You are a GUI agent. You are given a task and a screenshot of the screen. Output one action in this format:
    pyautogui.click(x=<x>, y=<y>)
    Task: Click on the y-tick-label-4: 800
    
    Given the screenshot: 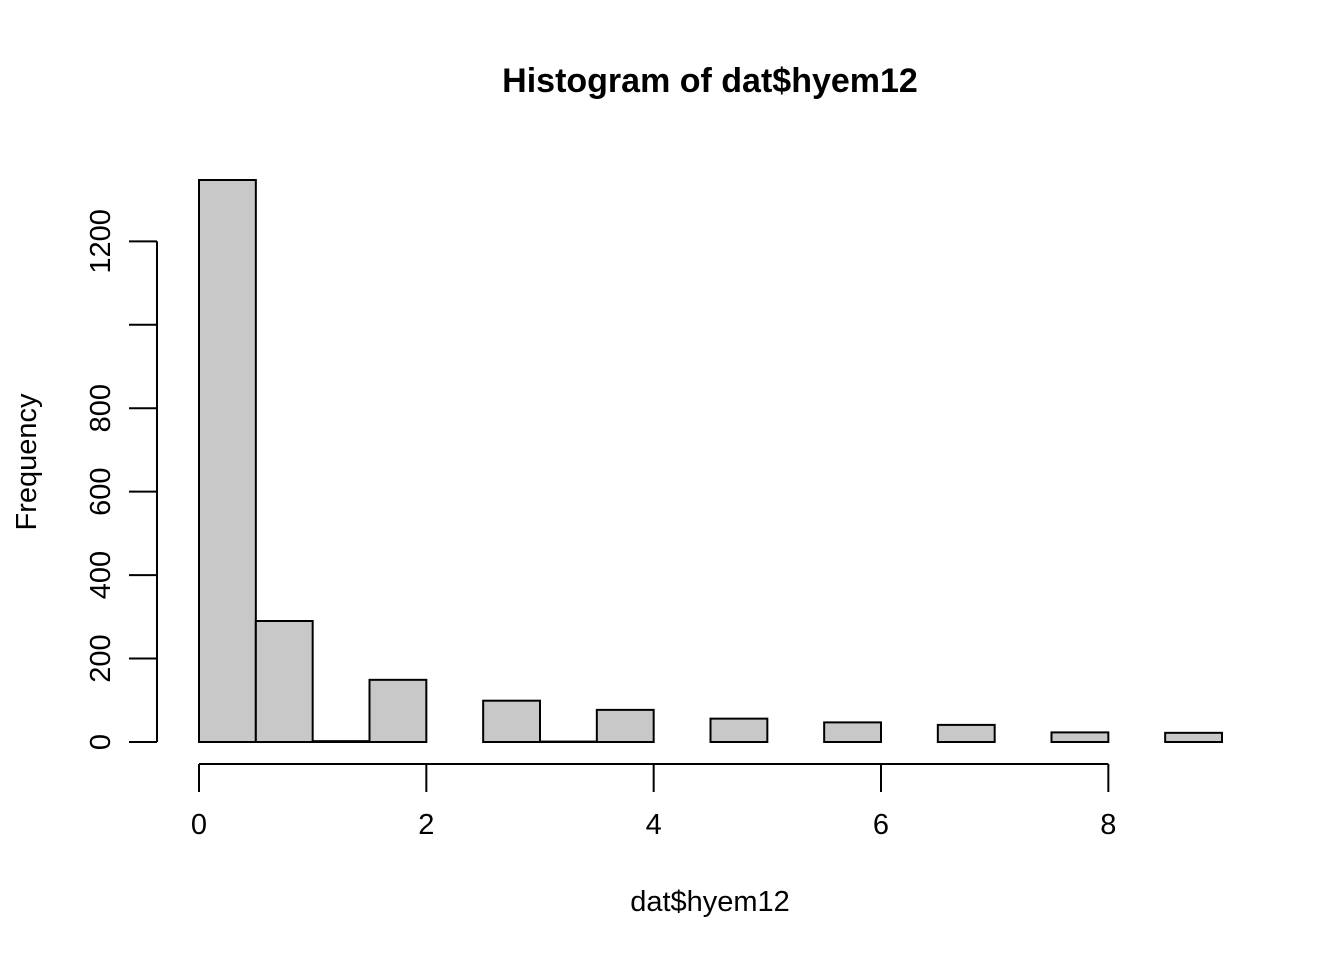 What is the action you would take?
    pyautogui.click(x=101, y=408)
    